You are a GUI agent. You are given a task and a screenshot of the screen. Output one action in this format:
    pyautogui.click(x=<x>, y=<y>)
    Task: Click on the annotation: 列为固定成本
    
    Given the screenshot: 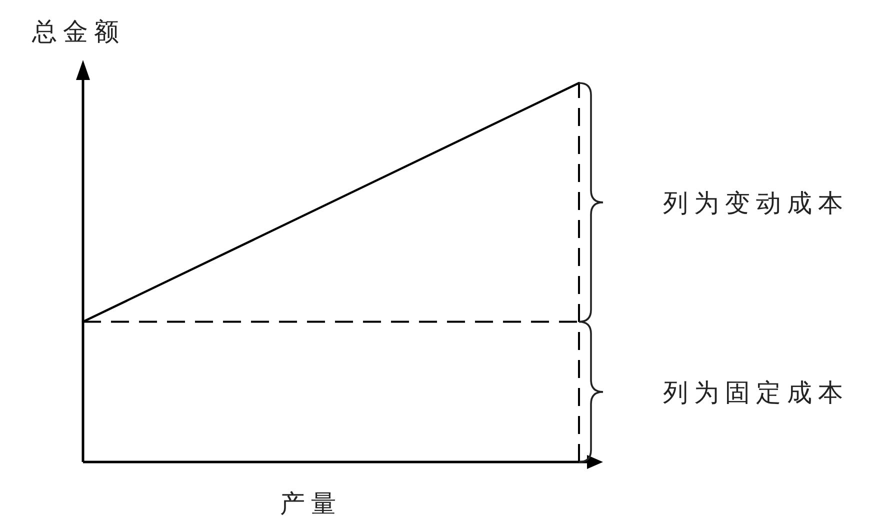 What is the action you would take?
    pyautogui.click(x=756, y=392)
    